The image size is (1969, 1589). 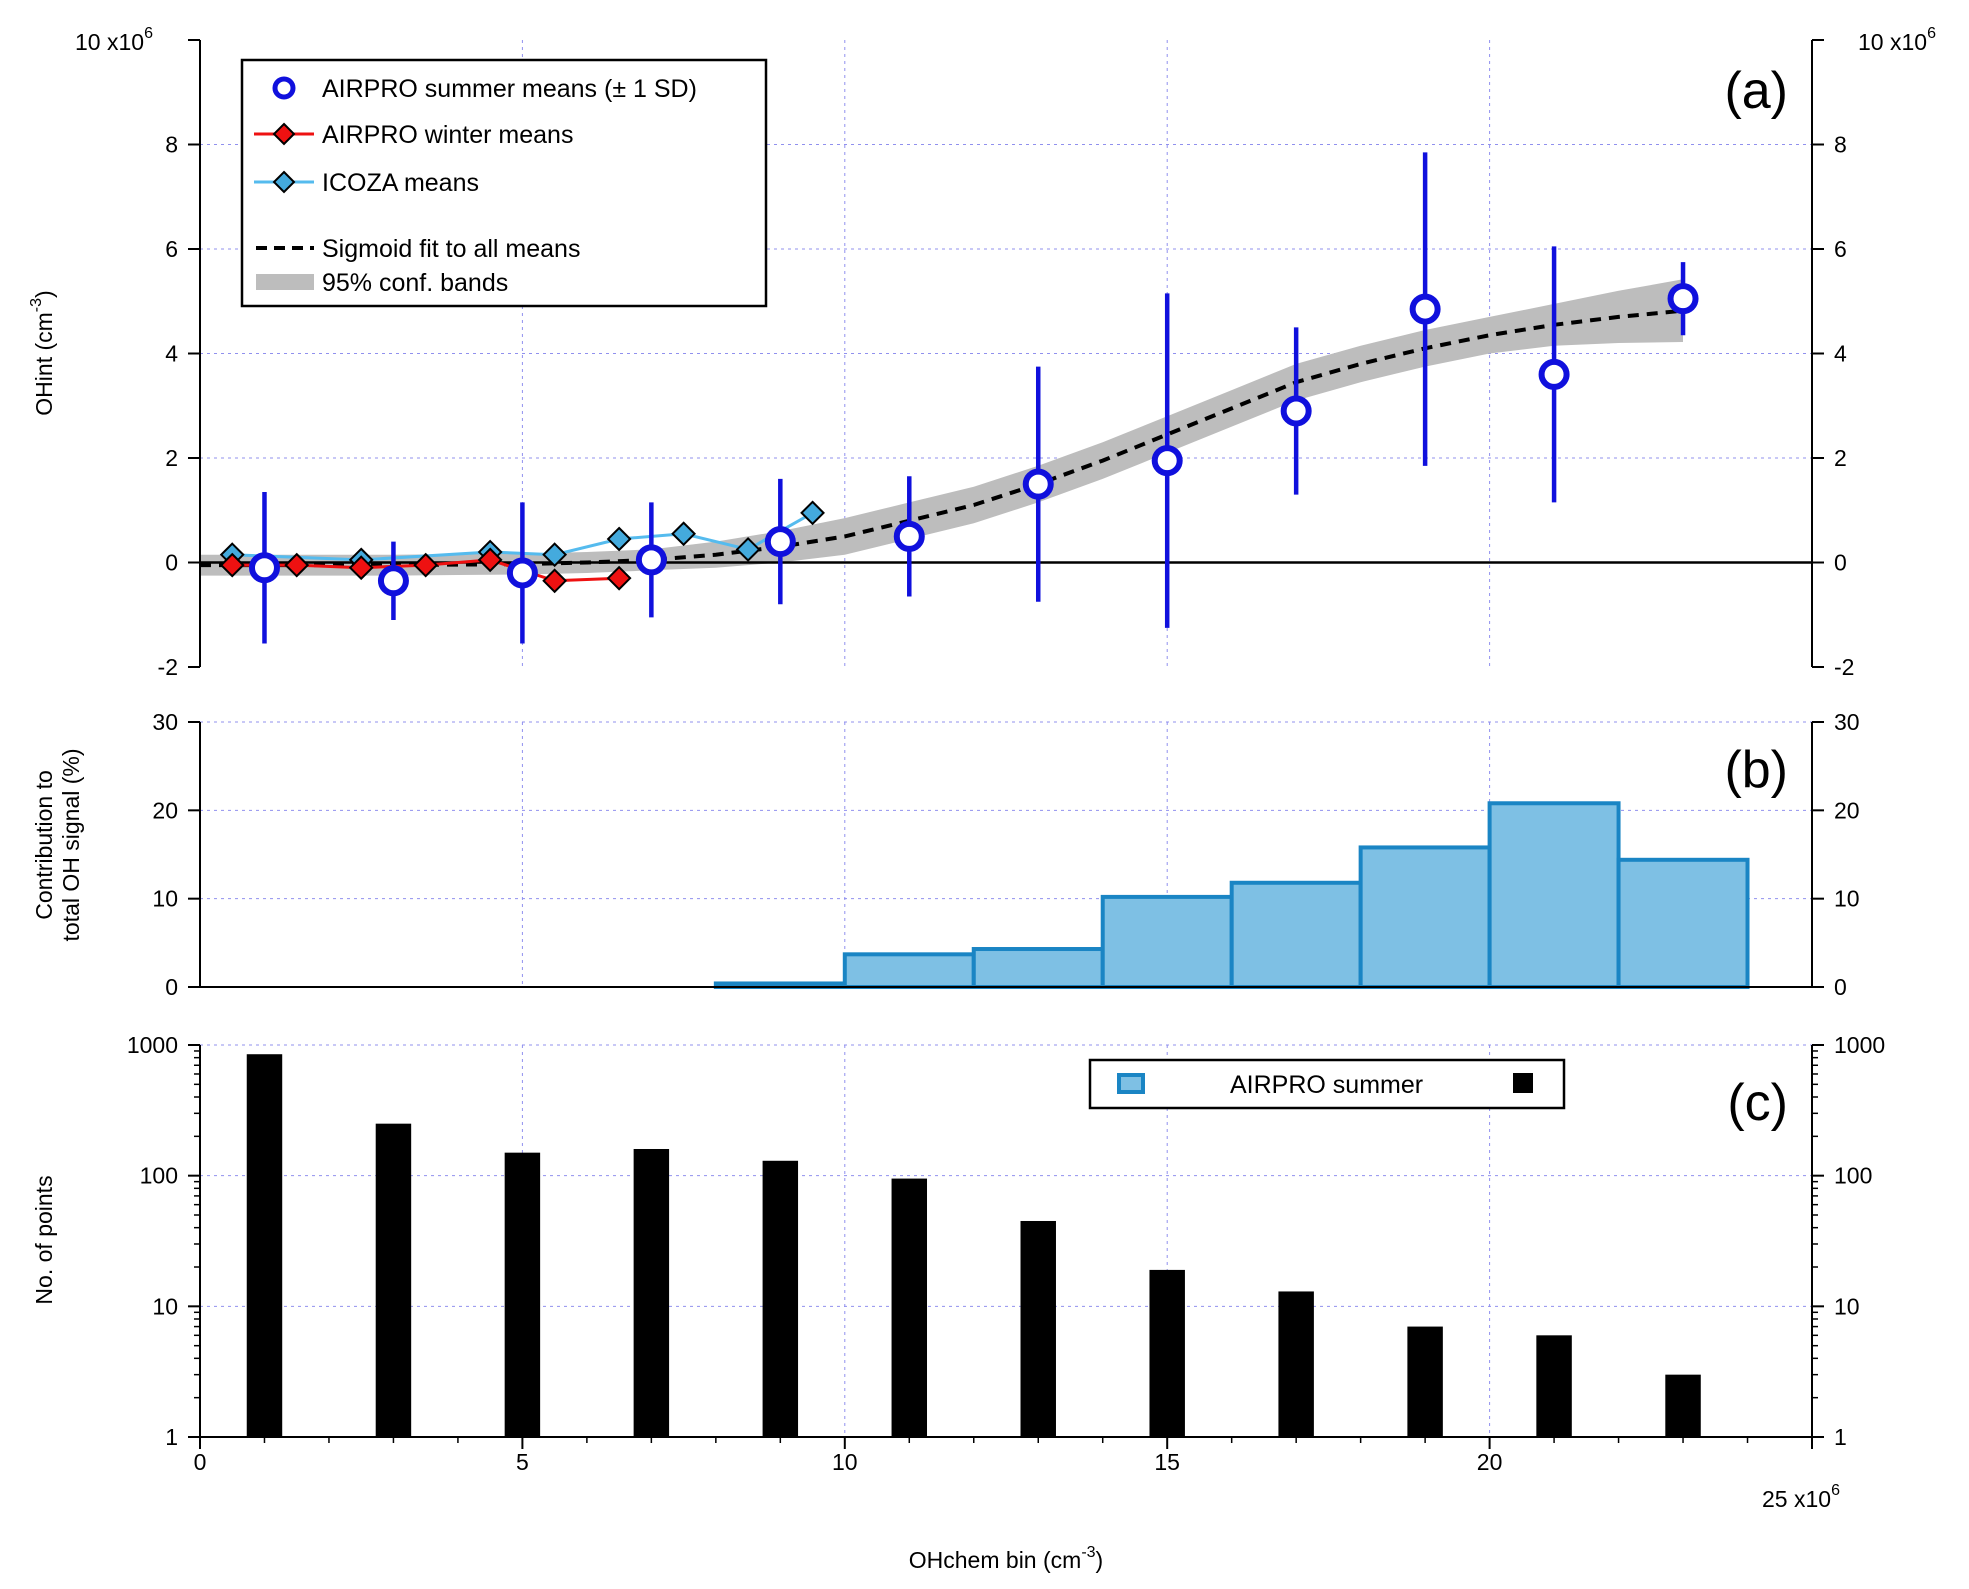 I want to click on panel-a-ytick-label-left: 8, so click(x=171, y=145).